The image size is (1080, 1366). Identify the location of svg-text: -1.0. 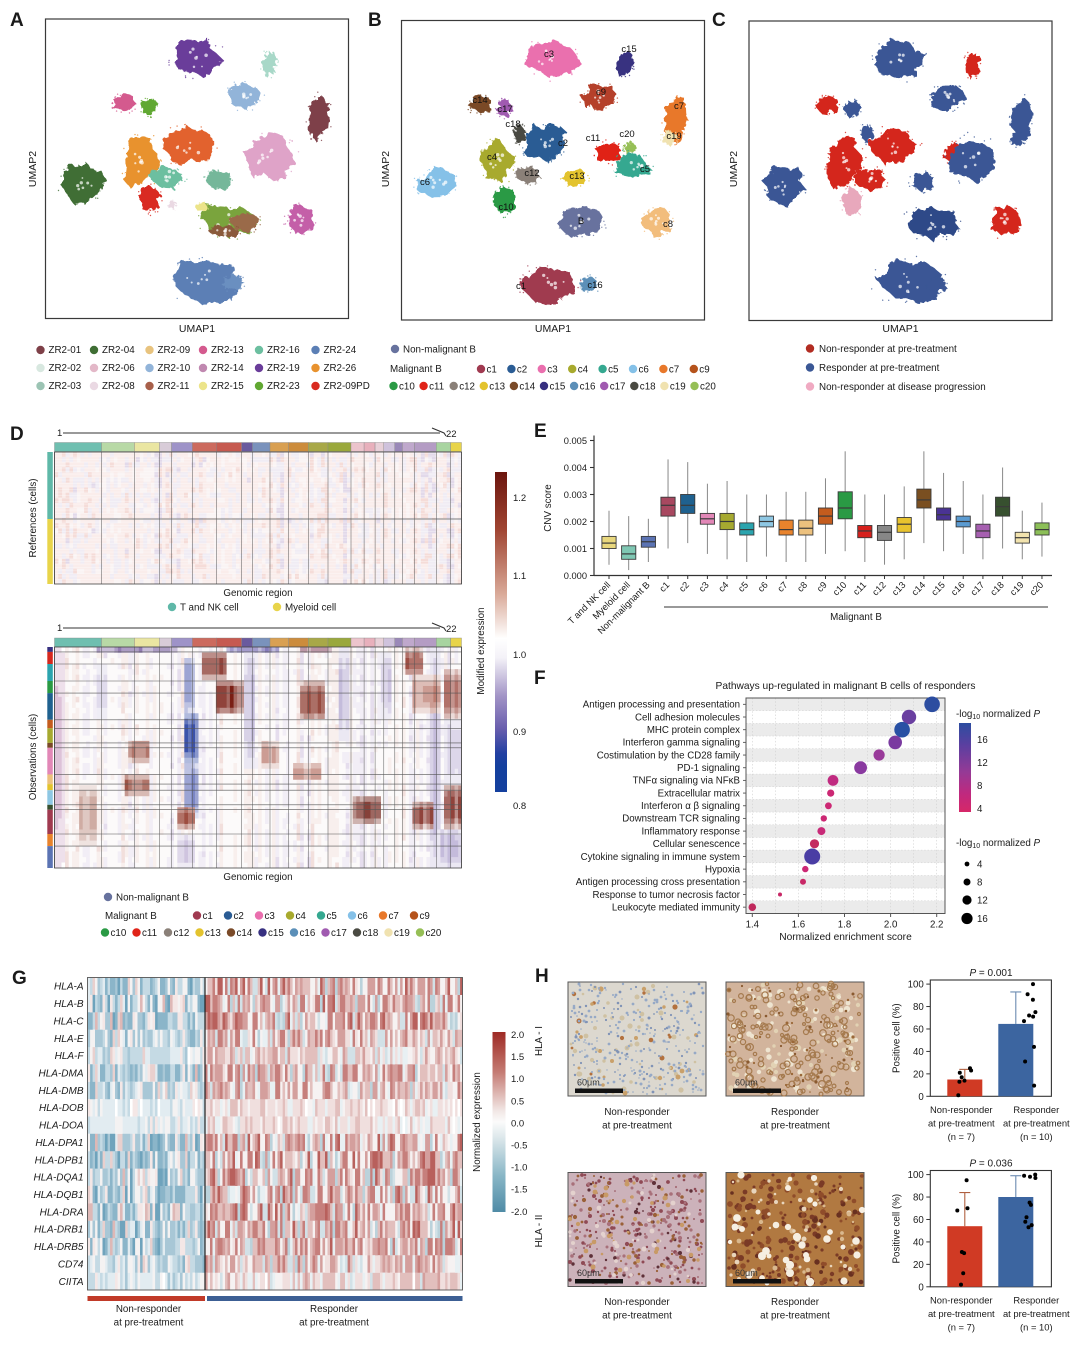
(519, 1168).